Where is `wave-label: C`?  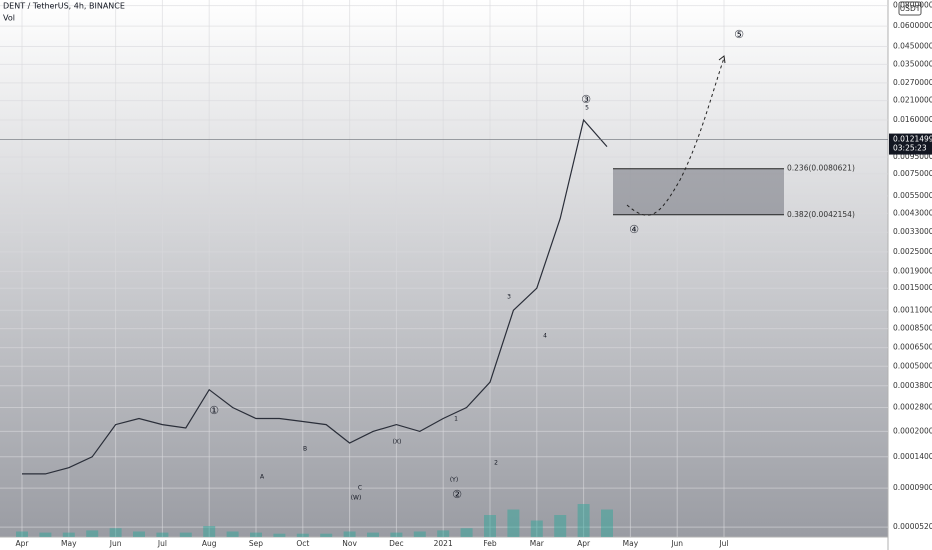
wave-label: C is located at coordinates (360, 488).